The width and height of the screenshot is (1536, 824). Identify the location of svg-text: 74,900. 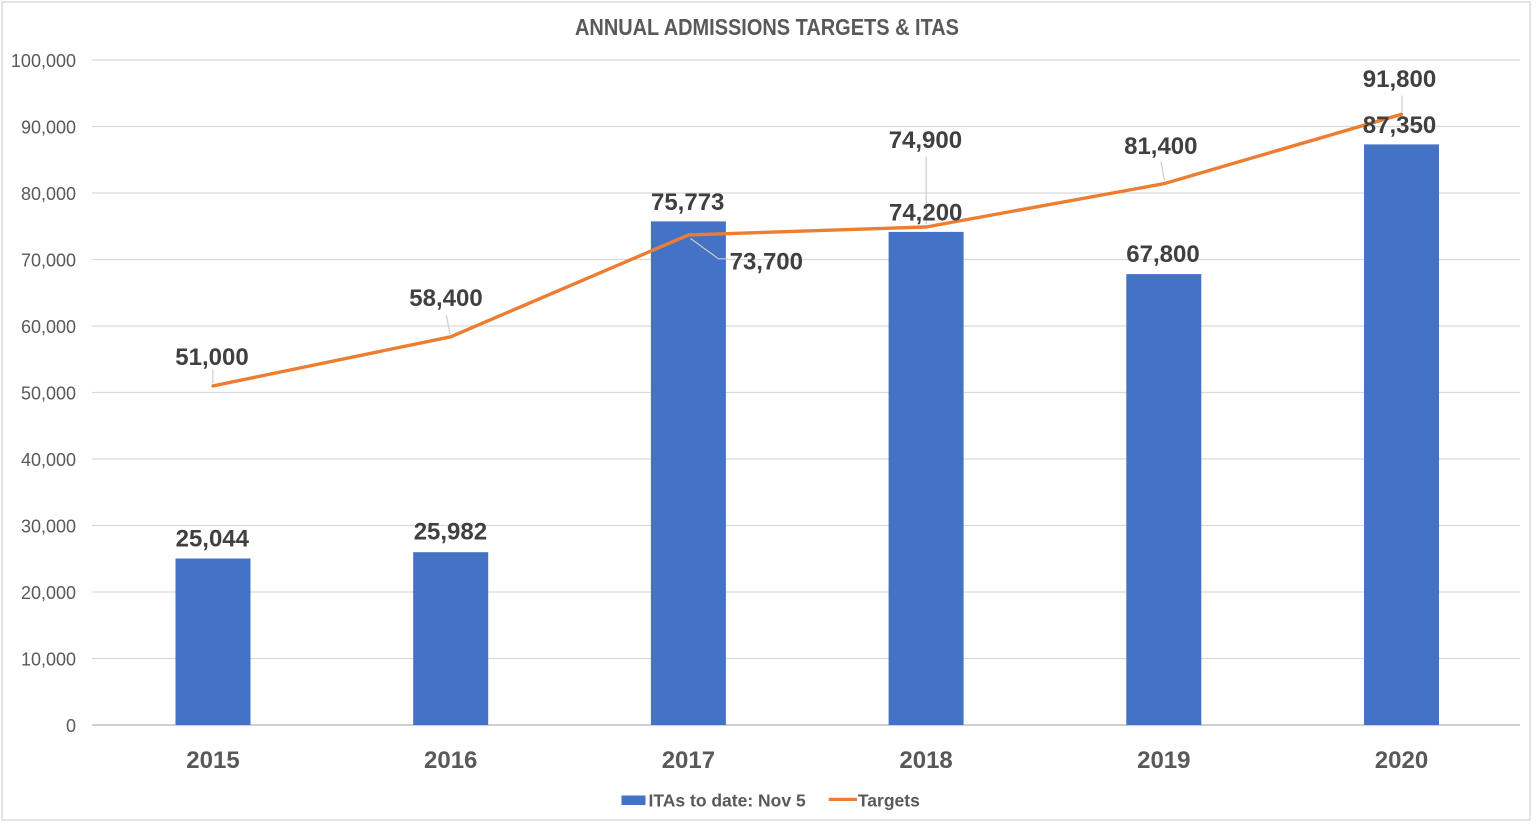
(925, 140).